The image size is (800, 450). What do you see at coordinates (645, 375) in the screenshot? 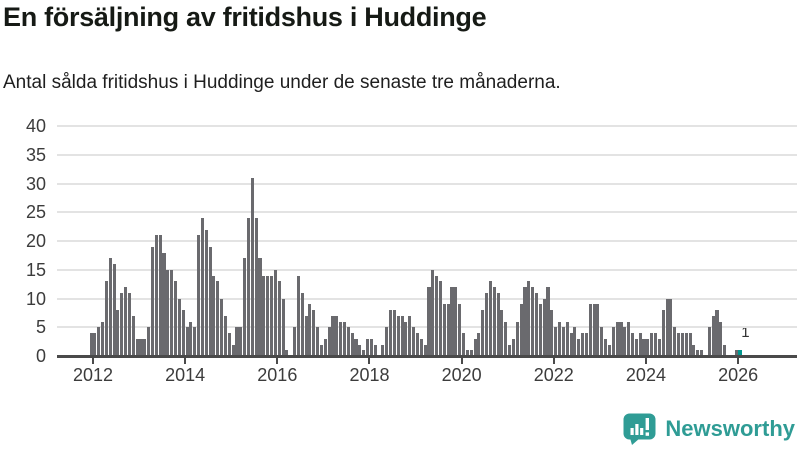
I see `x-axis-tick-label: 2024` at bounding box center [645, 375].